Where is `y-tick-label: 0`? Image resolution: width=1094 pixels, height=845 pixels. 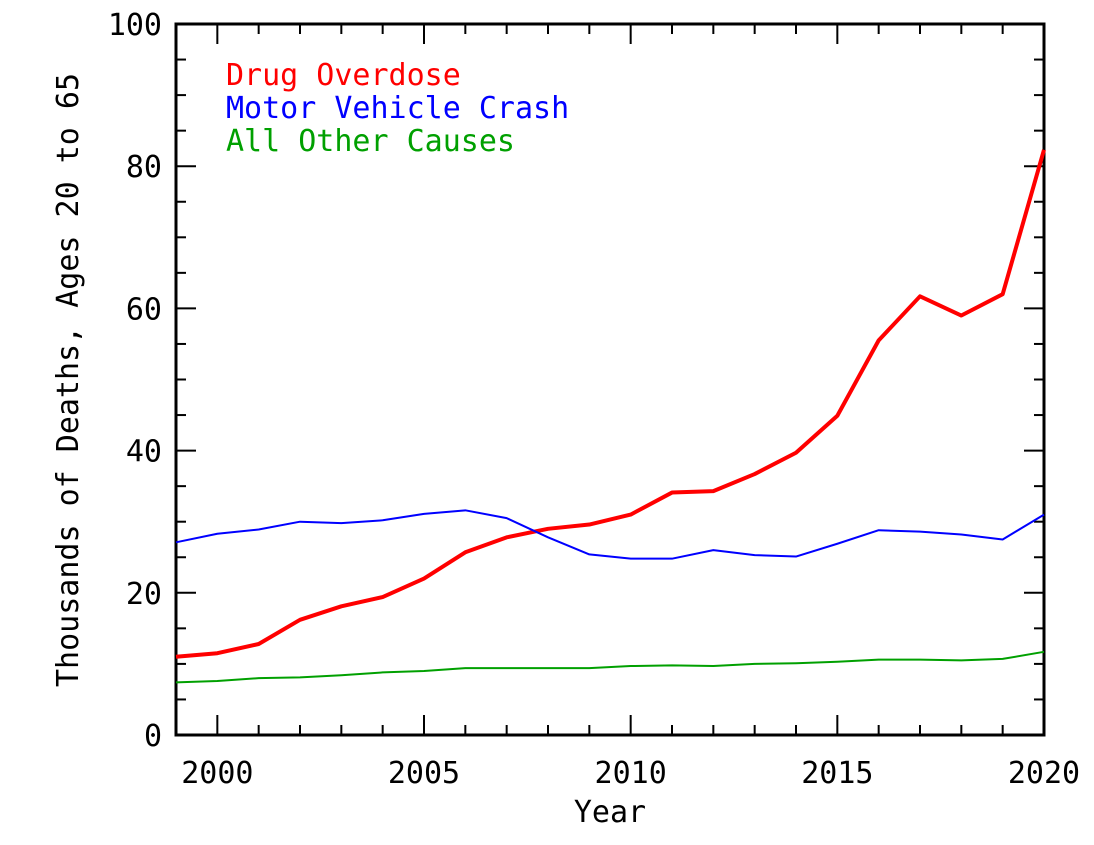
y-tick-label: 0 is located at coordinates (153, 736).